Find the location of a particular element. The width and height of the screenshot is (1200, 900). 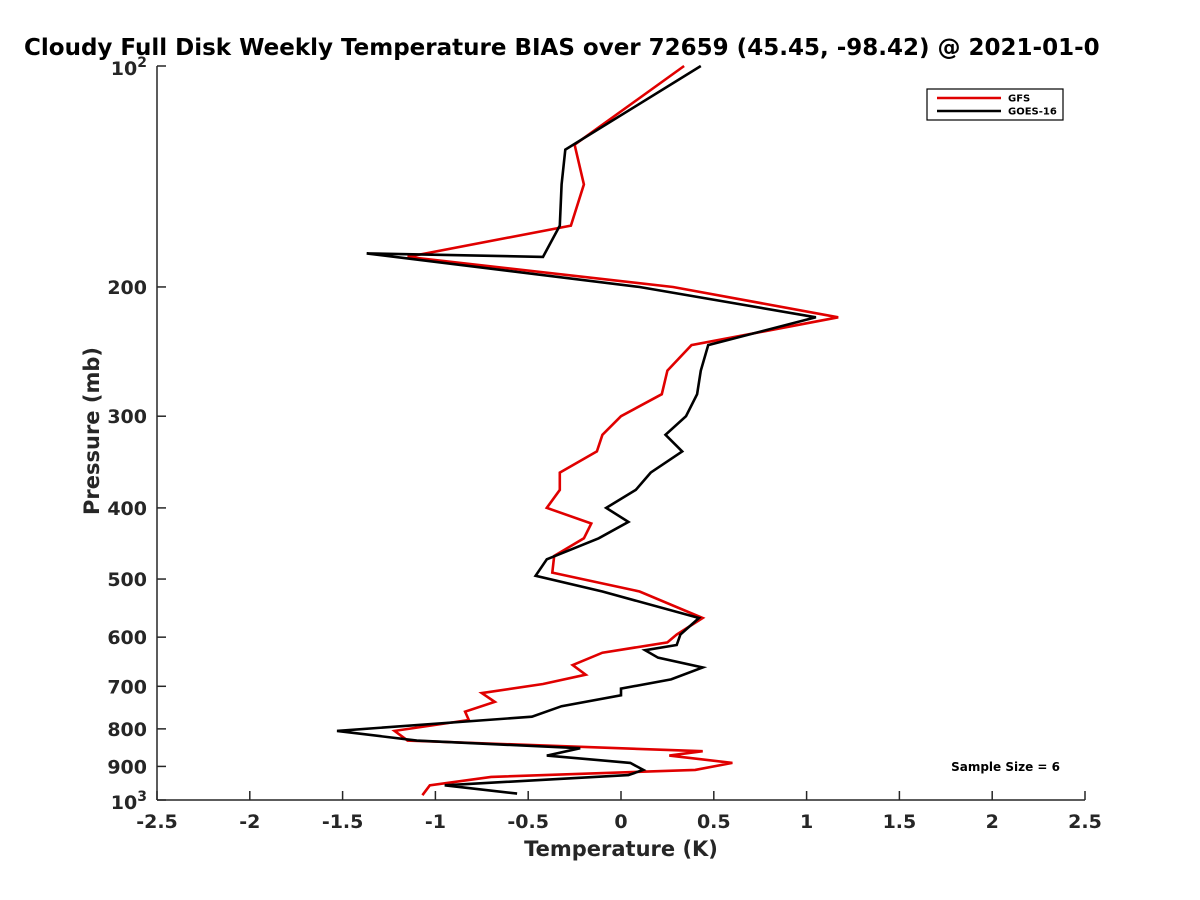

x-tick-label: 2.5 is located at coordinates (1085, 822).